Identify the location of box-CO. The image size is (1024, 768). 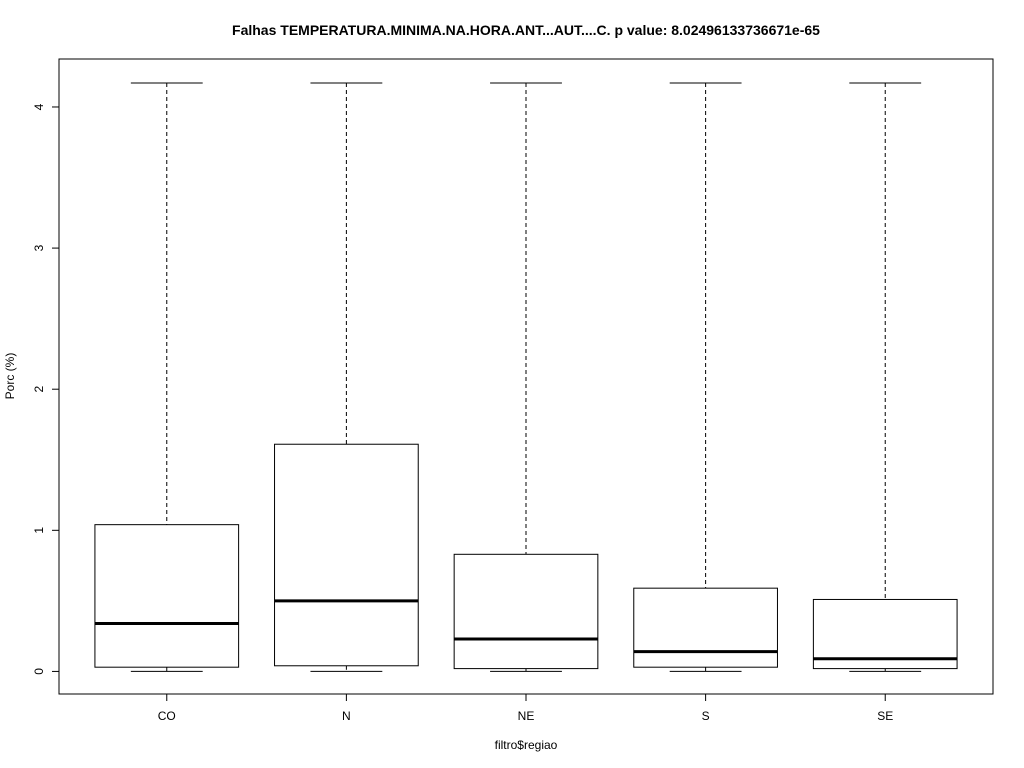
(167, 377).